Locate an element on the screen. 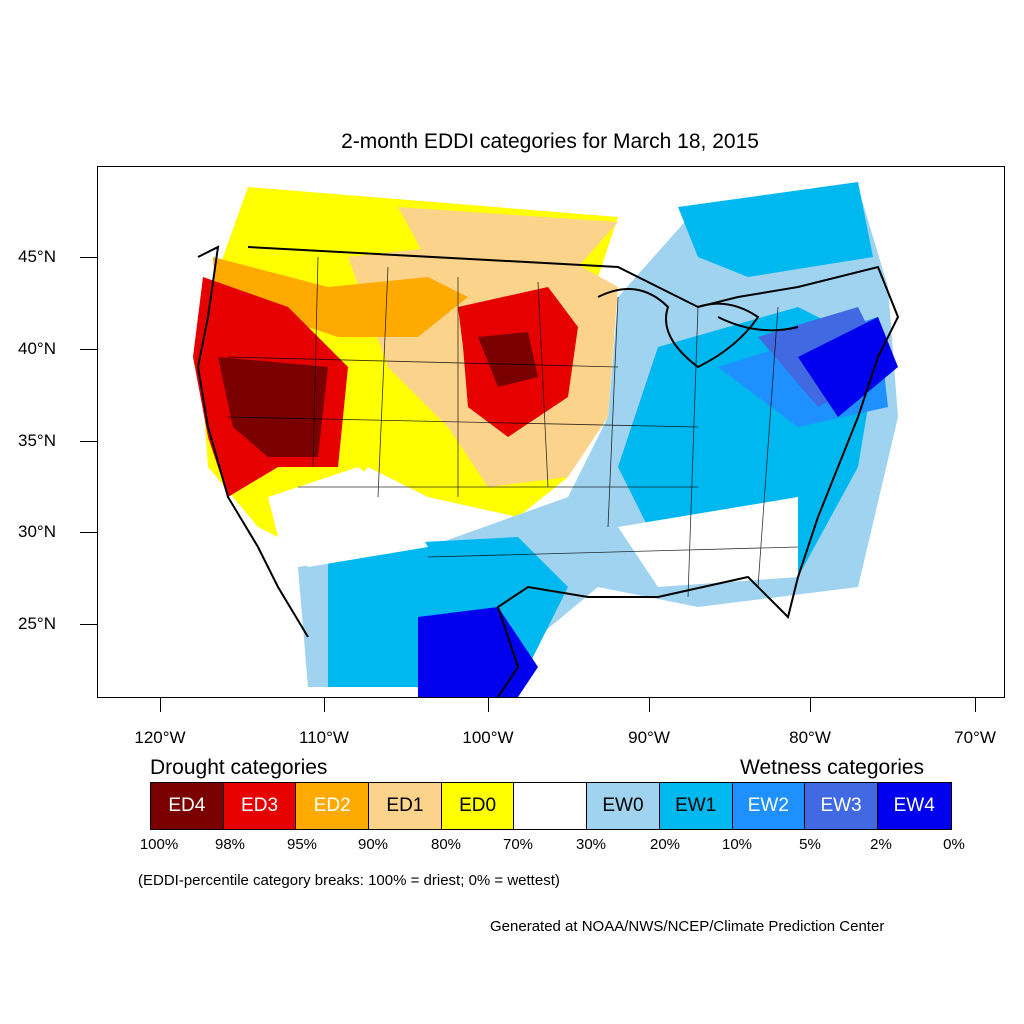 Image resolution: width=1024 pixels, height=1024 pixels. break-label: 98% is located at coordinates (230, 844).